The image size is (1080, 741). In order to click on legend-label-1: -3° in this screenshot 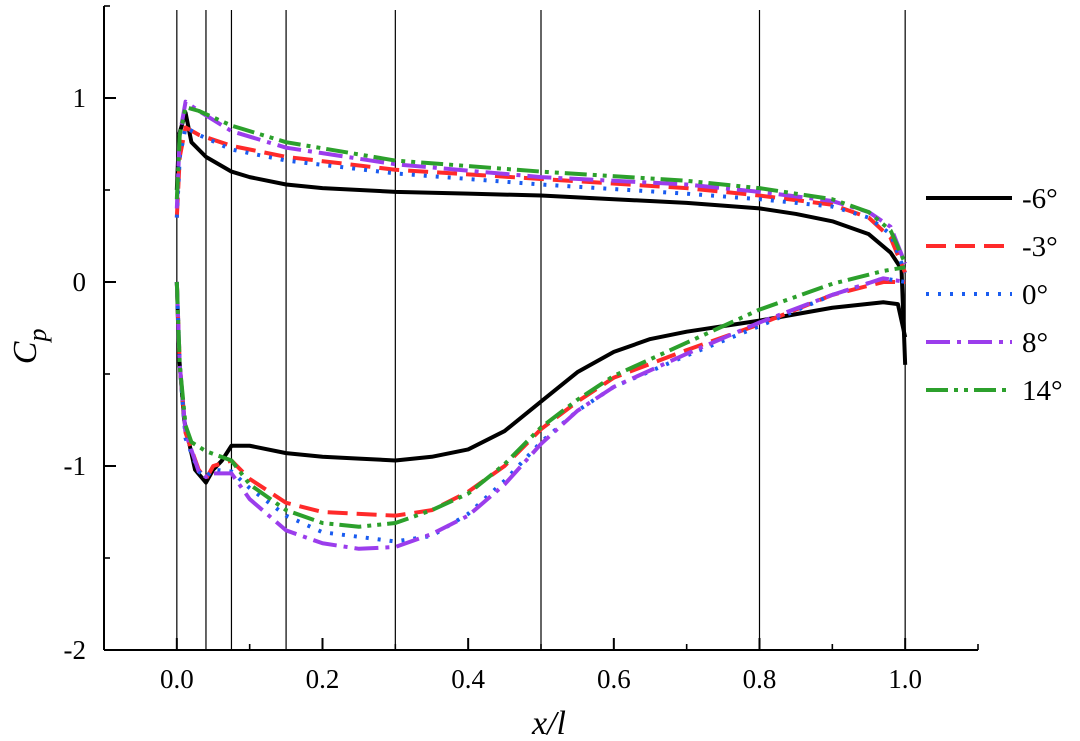, I will do `click(1040, 247)`.